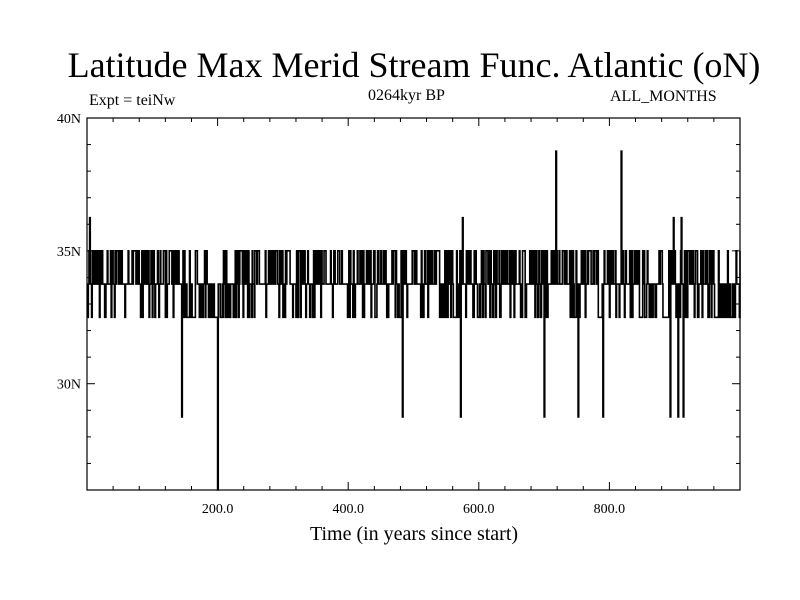 This screenshot has height=600, width=800. I want to click on y-tick-label: 40N, so click(69, 119).